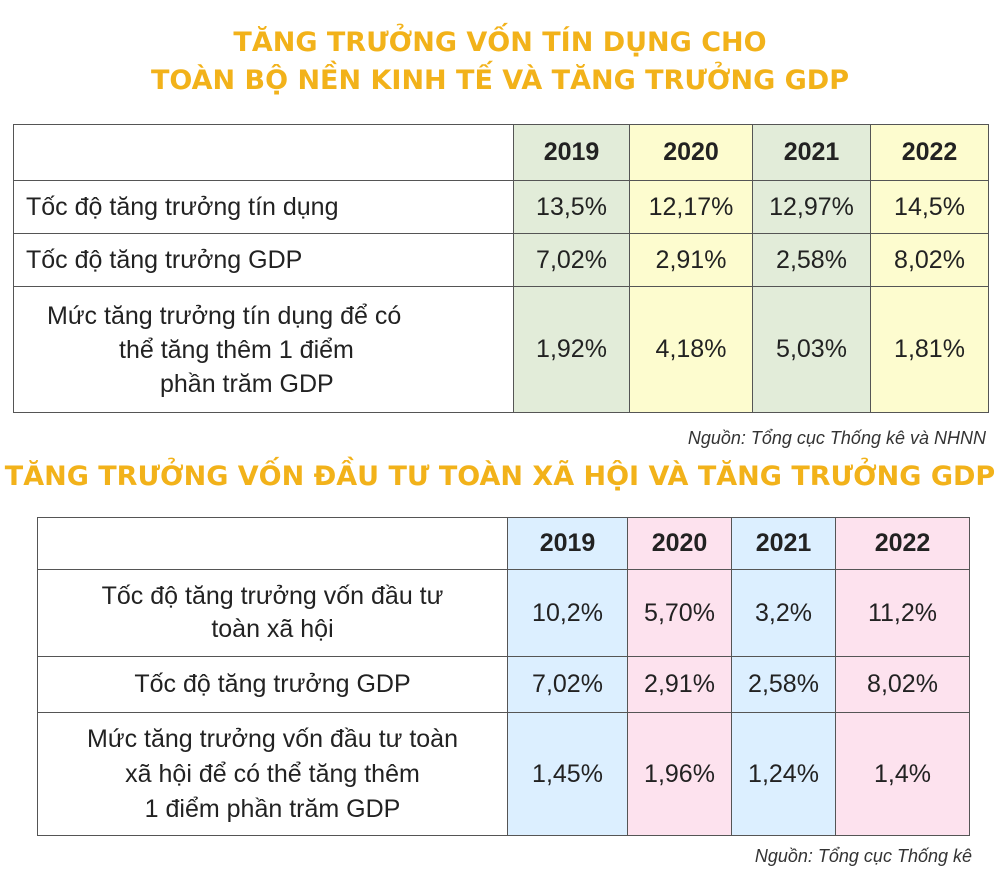  Describe the element at coordinates (571, 207) in the screenshot. I see `table-cell: 13,5%` at that location.